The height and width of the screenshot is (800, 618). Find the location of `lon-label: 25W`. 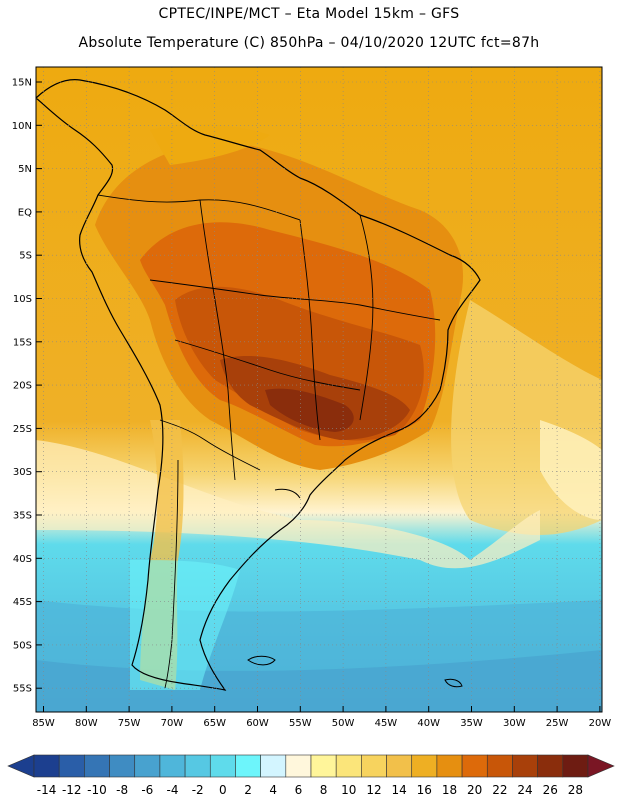

lon-label: 25W is located at coordinates (557, 723).